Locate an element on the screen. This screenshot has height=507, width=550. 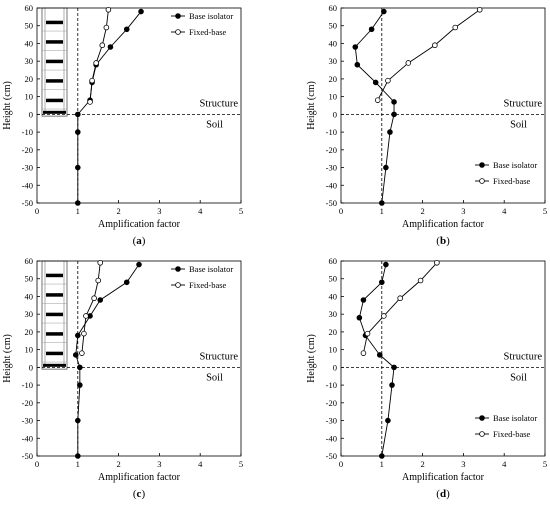
y-tick-label: 10 is located at coordinates (29, 350).